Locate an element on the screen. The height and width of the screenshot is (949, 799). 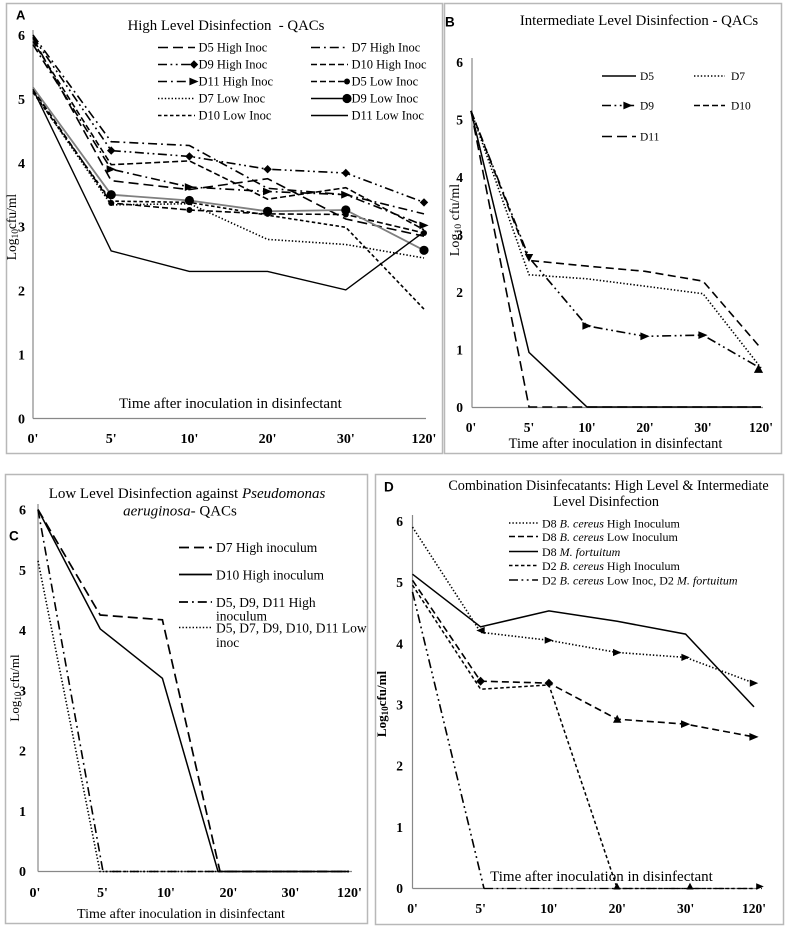
svg-text: D11 Low Inoc is located at coordinates (388, 116).